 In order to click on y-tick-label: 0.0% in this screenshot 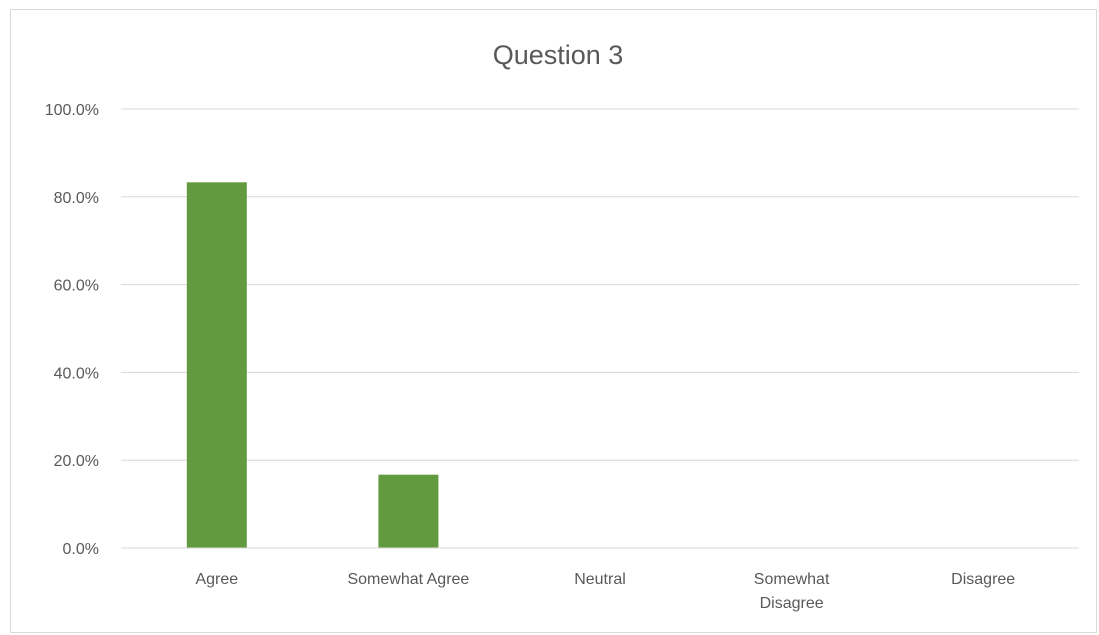, I will do `click(81, 549)`.